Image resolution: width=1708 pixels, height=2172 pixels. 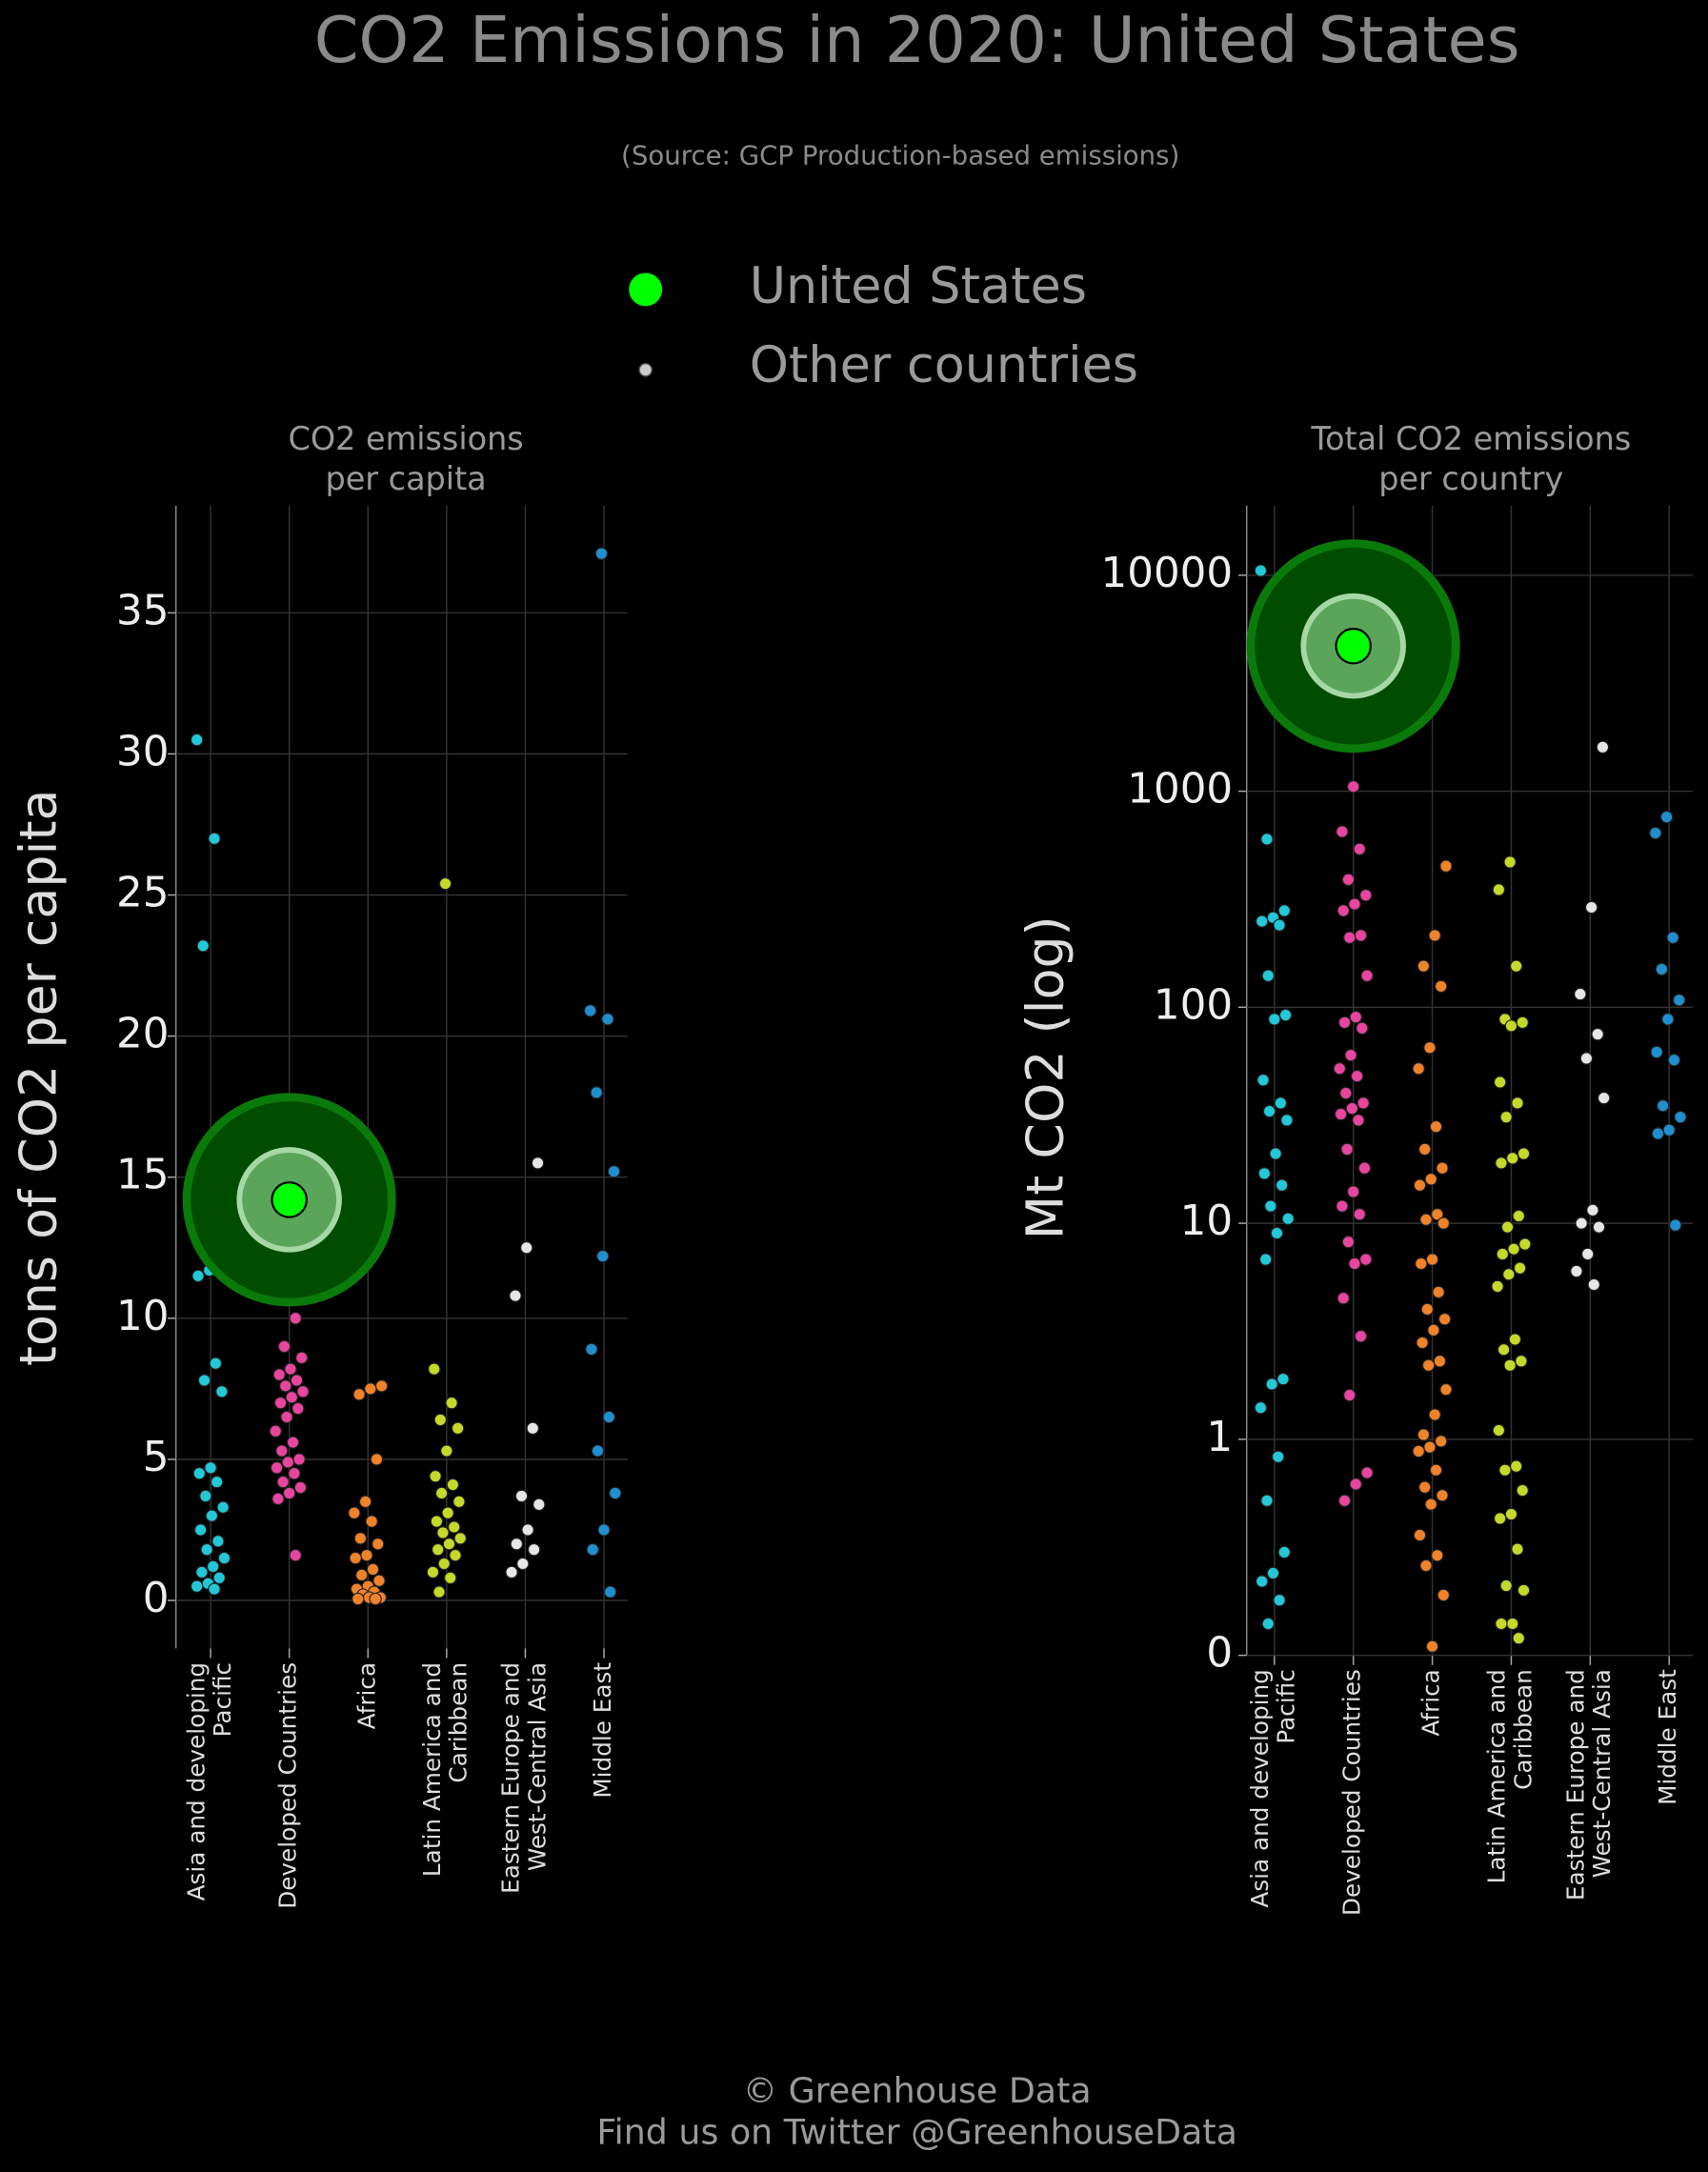 I want to click on page-subtitle: (Source: GCP Production-based emissions), so click(x=900, y=155).